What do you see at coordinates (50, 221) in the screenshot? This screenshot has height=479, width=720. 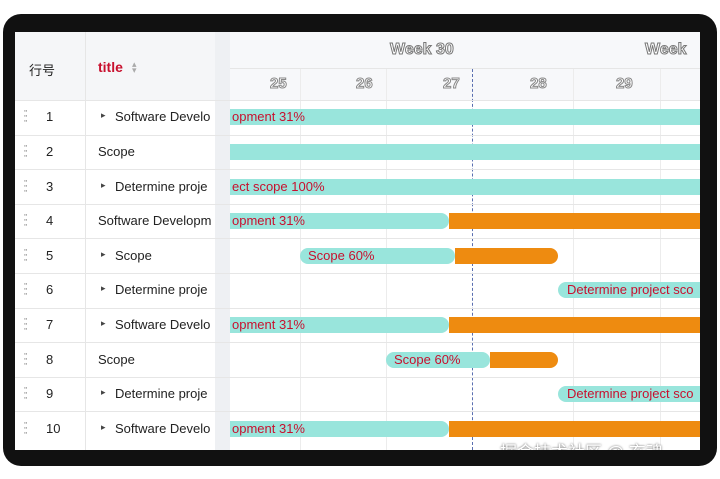 I see `row-id: 4` at bounding box center [50, 221].